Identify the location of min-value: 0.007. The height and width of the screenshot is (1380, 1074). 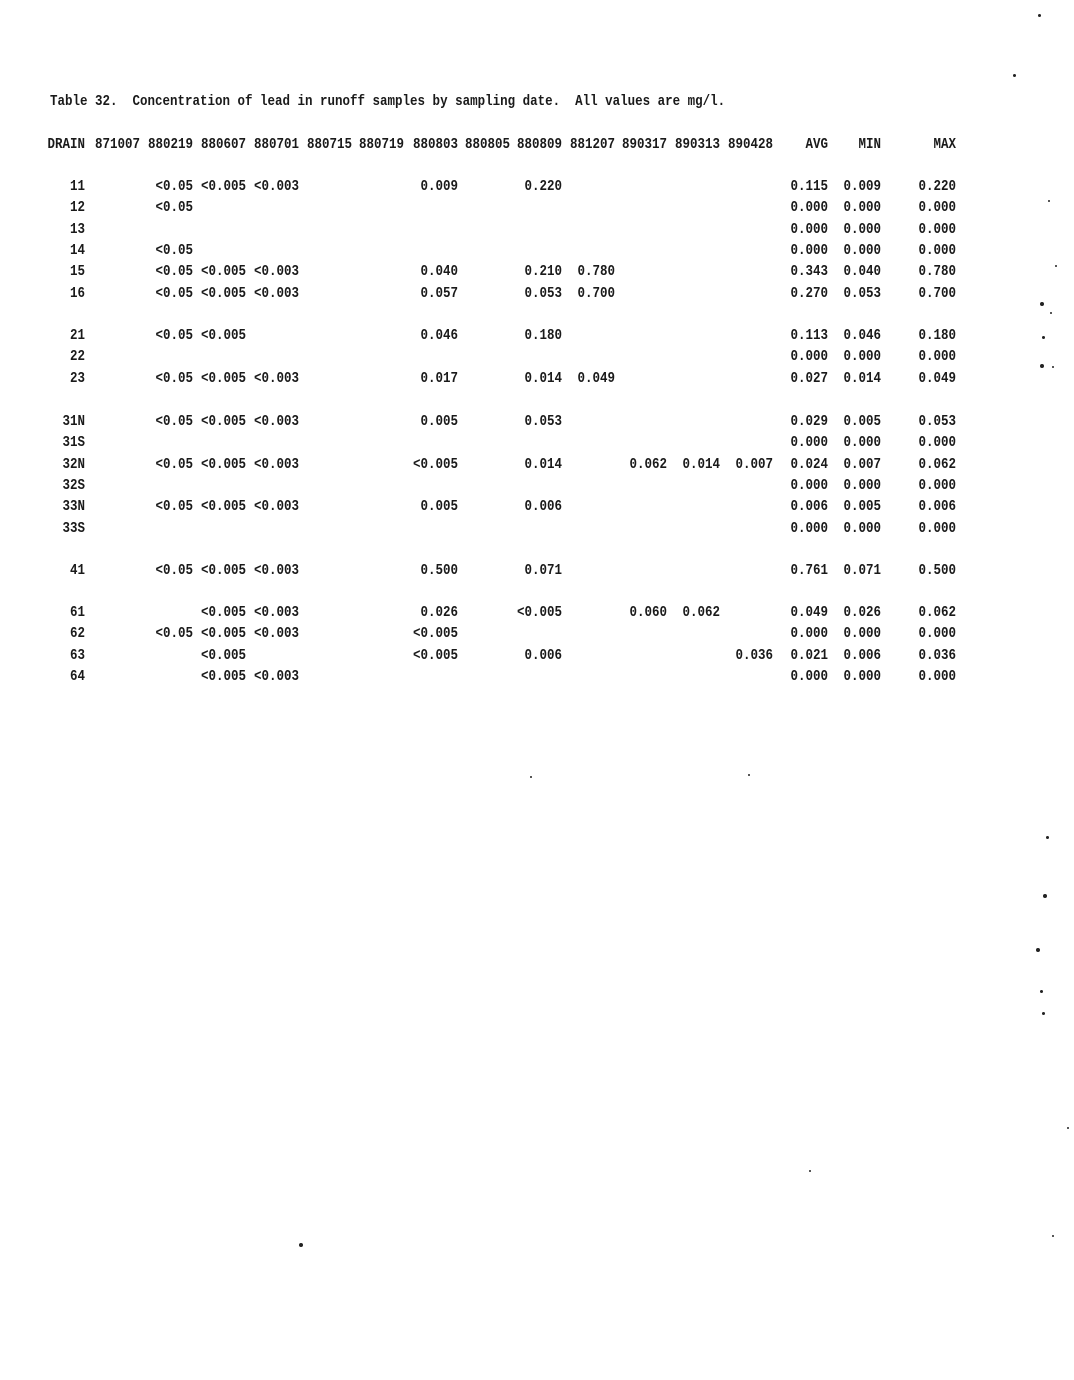
(862, 464).